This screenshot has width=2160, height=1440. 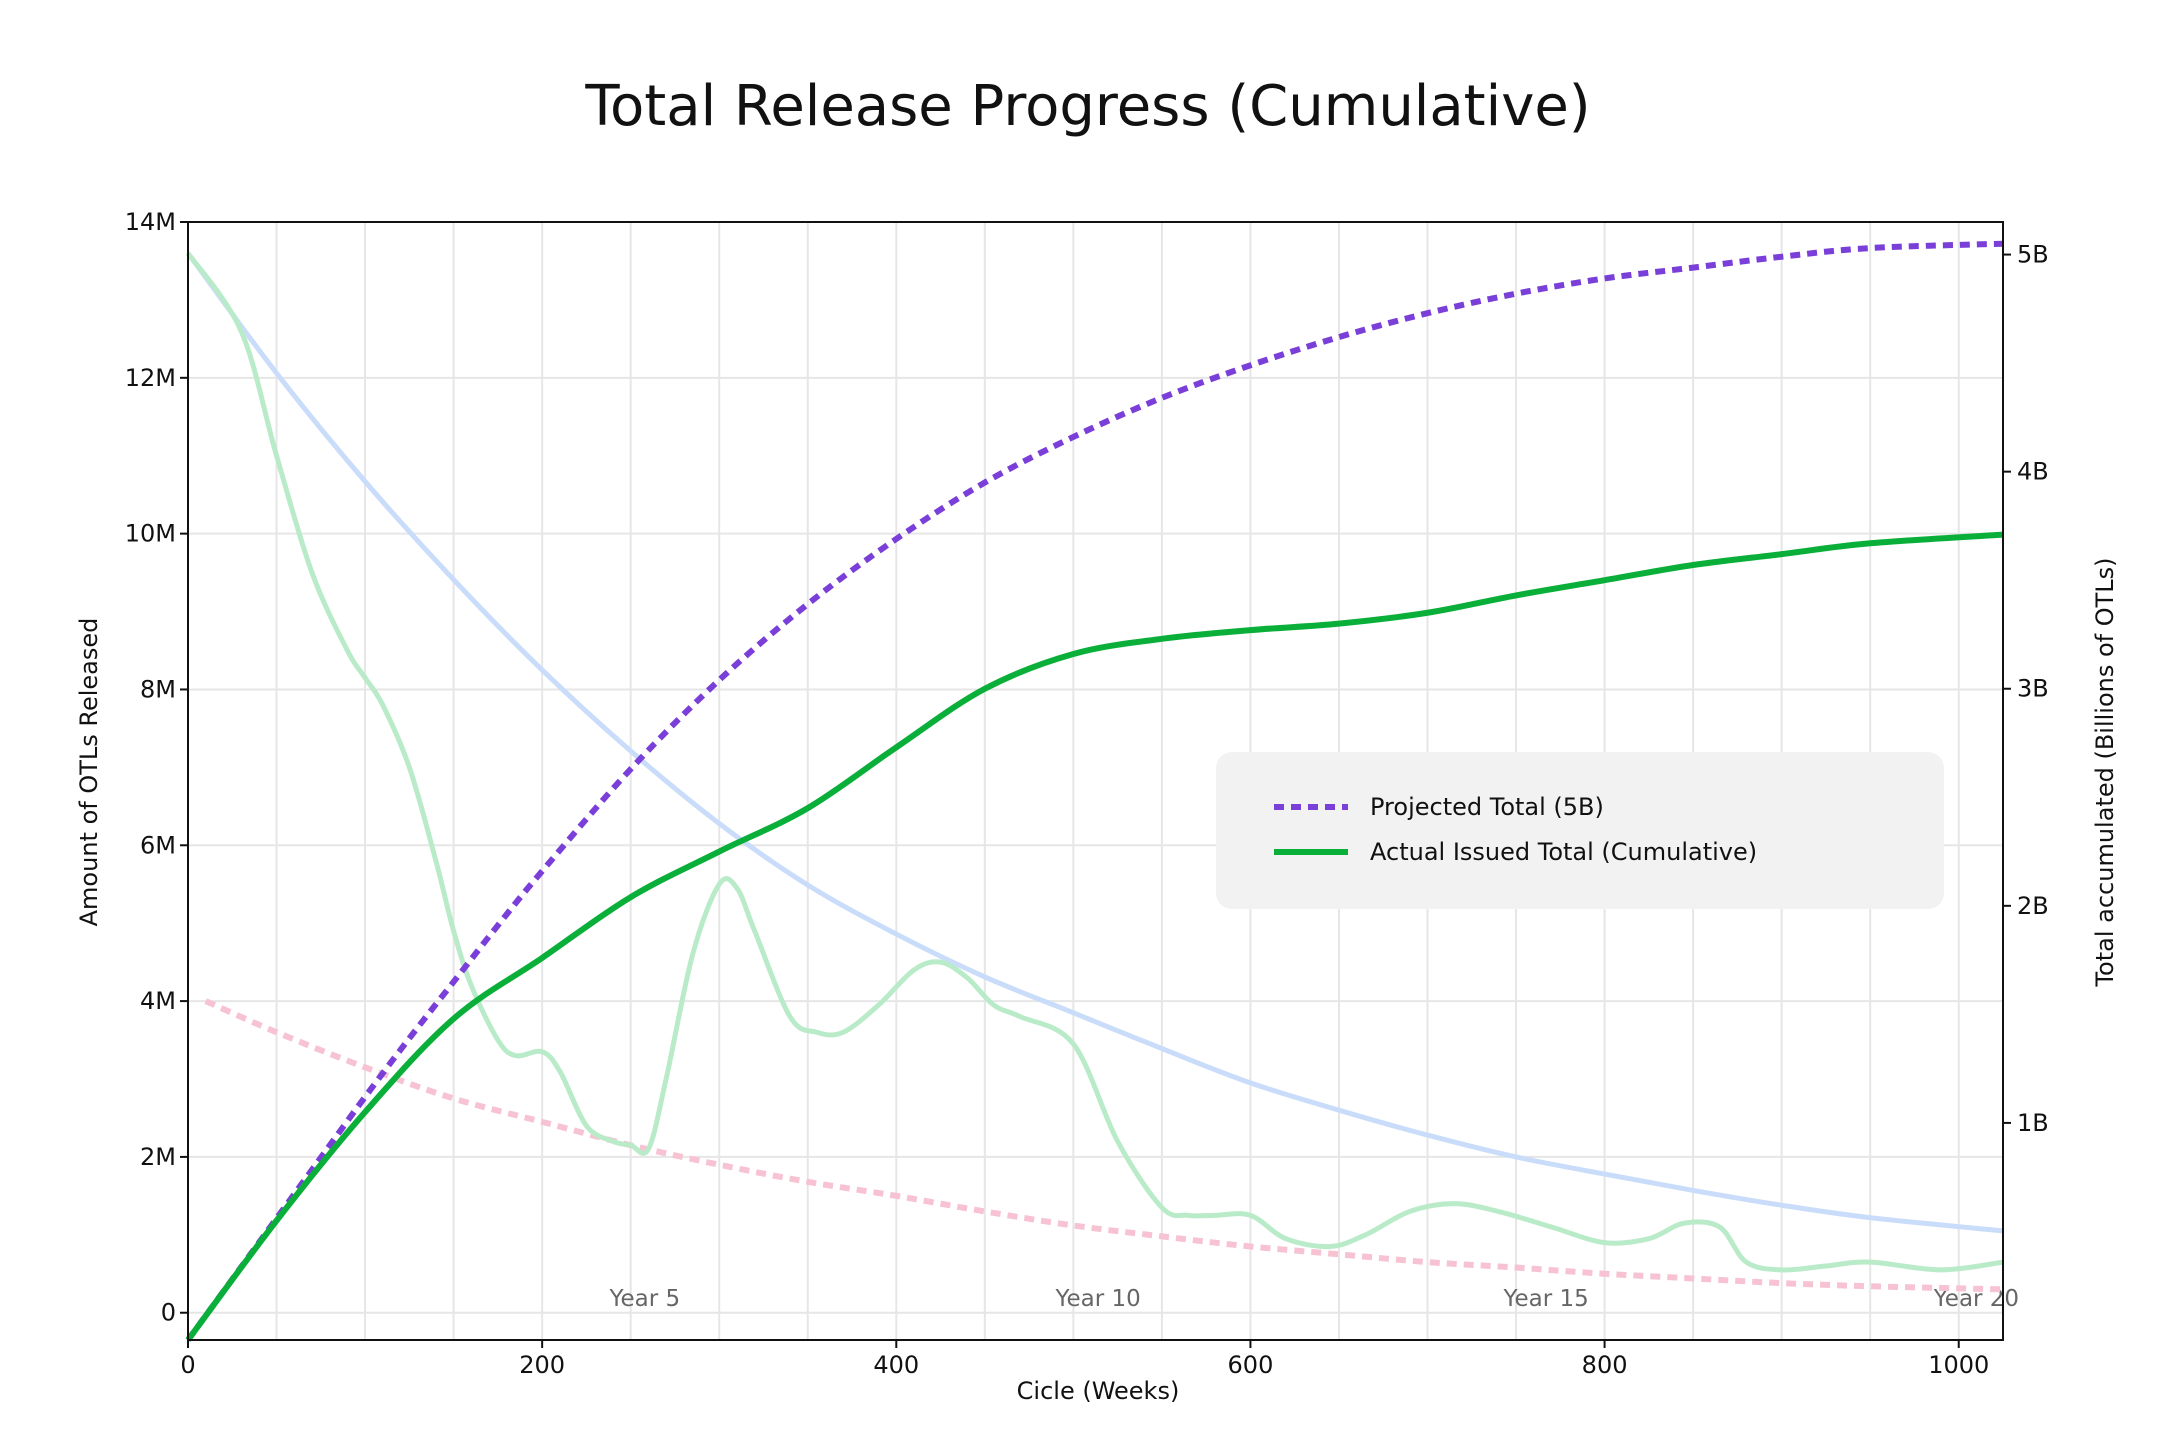 What do you see at coordinates (168, 1313) in the screenshot?
I see `y-left-tick-label: 0` at bounding box center [168, 1313].